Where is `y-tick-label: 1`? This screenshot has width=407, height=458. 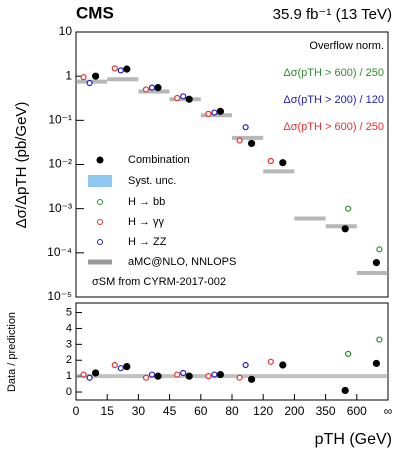
y-tick-label: 1 is located at coordinates (68, 75).